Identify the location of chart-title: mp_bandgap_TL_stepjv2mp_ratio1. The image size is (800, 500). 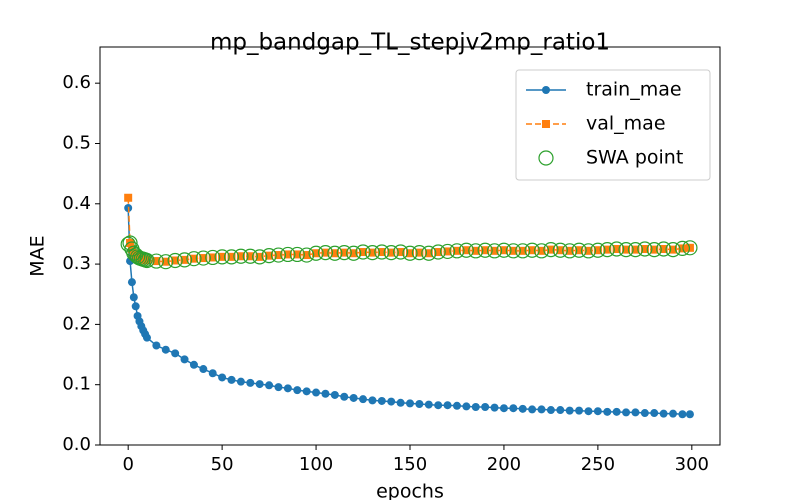
(410, 43).